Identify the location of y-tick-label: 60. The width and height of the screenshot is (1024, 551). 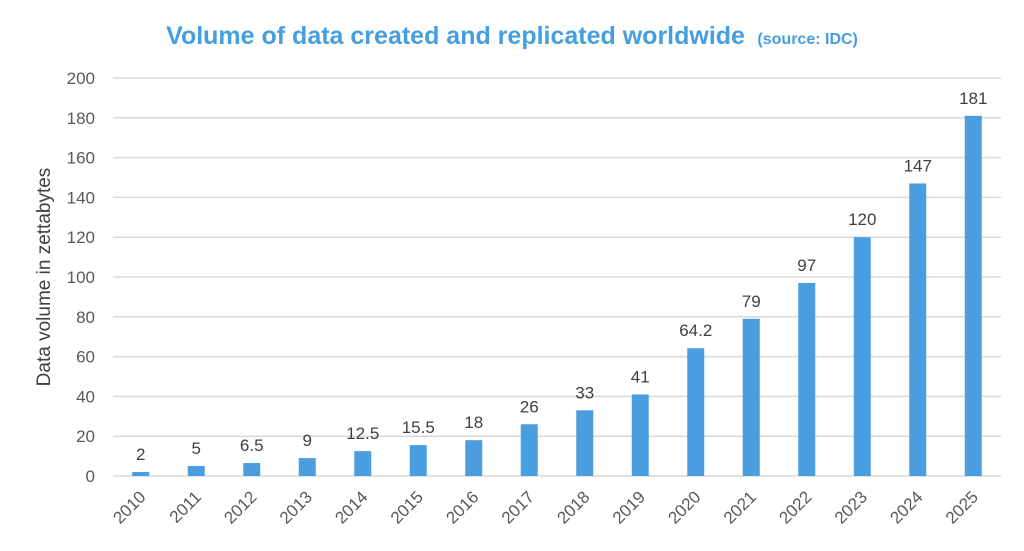
(85, 357).